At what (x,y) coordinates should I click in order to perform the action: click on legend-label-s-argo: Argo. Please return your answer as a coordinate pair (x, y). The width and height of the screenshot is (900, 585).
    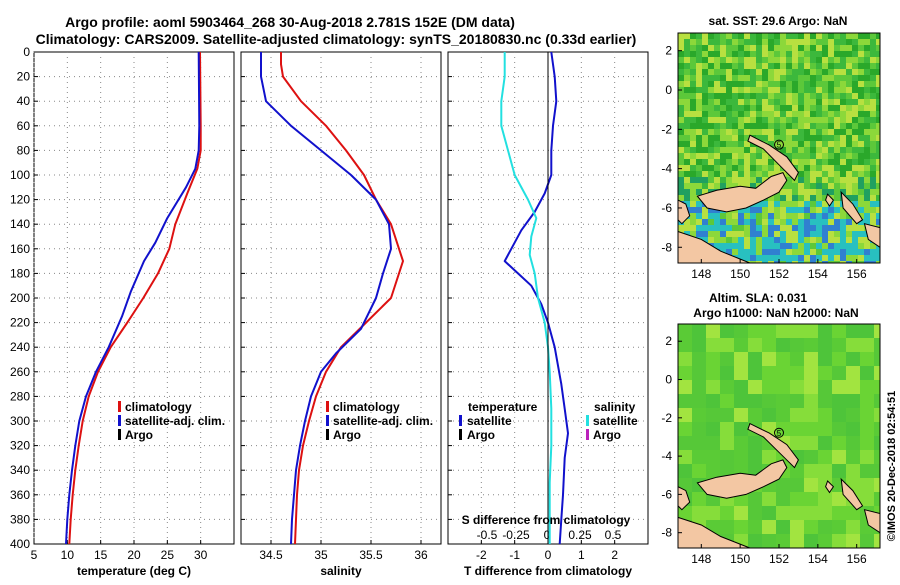
    Looking at the image, I should click on (607, 435).